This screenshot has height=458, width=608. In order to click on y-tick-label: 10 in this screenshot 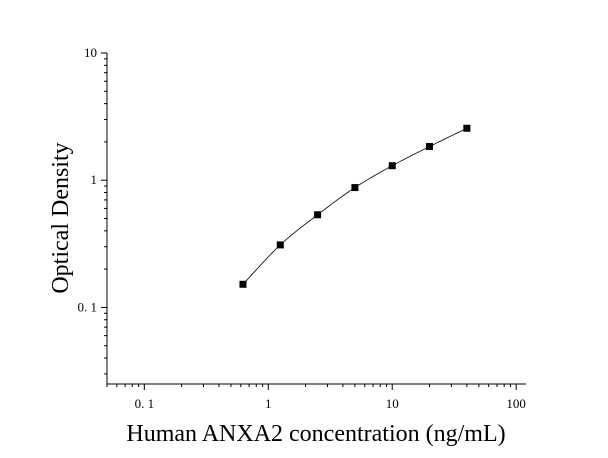, I will do `click(90, 52)`.